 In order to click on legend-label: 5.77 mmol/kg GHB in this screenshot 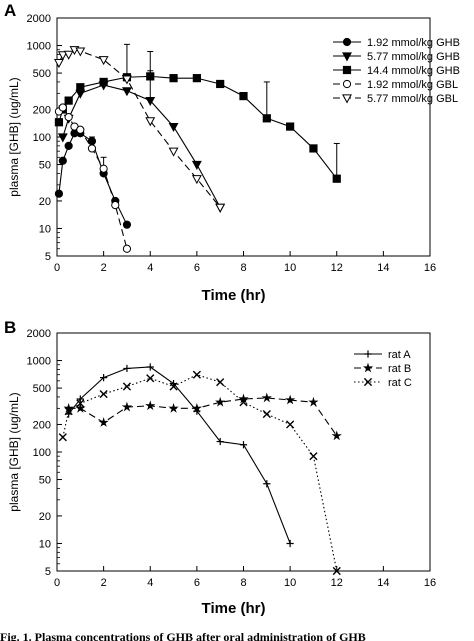, I will do `click(413, 57)`.